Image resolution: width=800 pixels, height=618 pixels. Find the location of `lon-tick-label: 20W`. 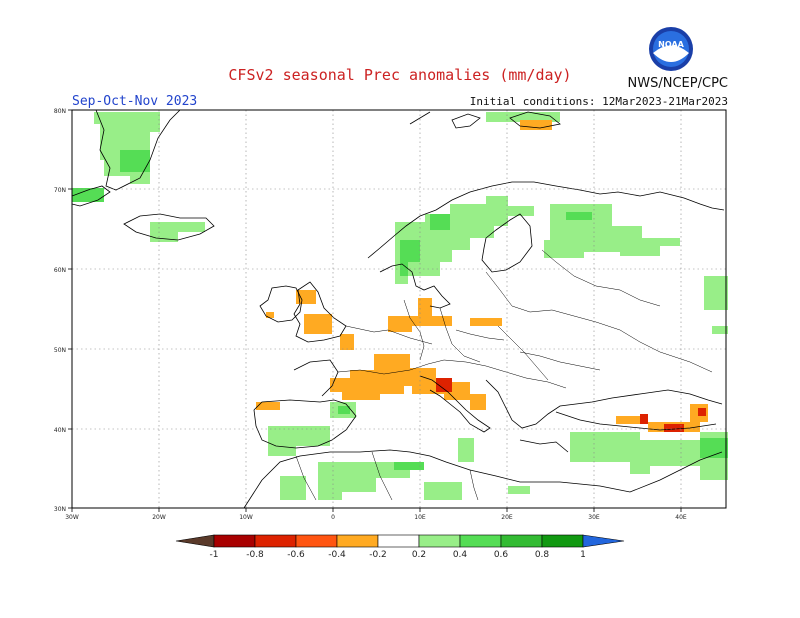

lon-tick-label: 20W is located at coordinates (159, 517).